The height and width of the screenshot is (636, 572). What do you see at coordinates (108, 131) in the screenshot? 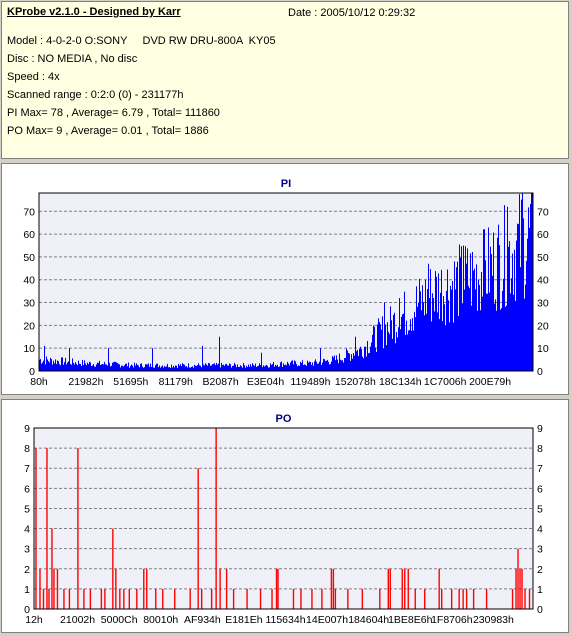
I see `po-summary: PO Max= 9 , Average= 0.01 , Total= 1886` at bounding box center [108, 131].